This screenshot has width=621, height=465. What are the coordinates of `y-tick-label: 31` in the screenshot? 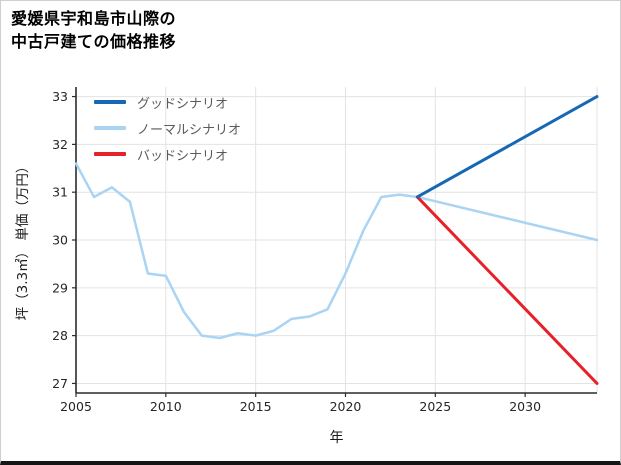 It's located at (60, 192).